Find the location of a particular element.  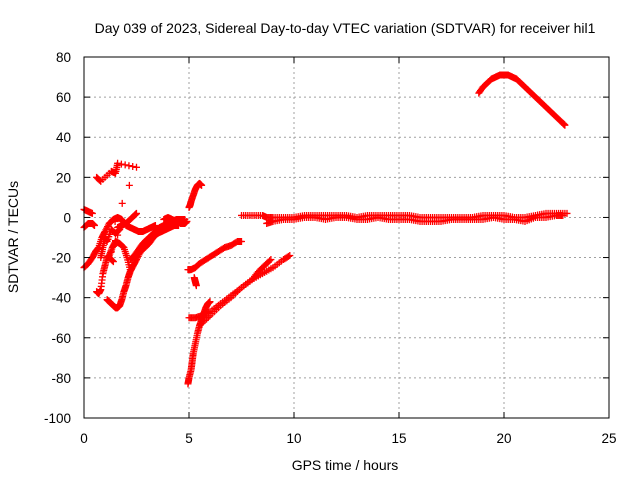

x-axis-label: GPS time / hours is located at coordinates (345, 465).